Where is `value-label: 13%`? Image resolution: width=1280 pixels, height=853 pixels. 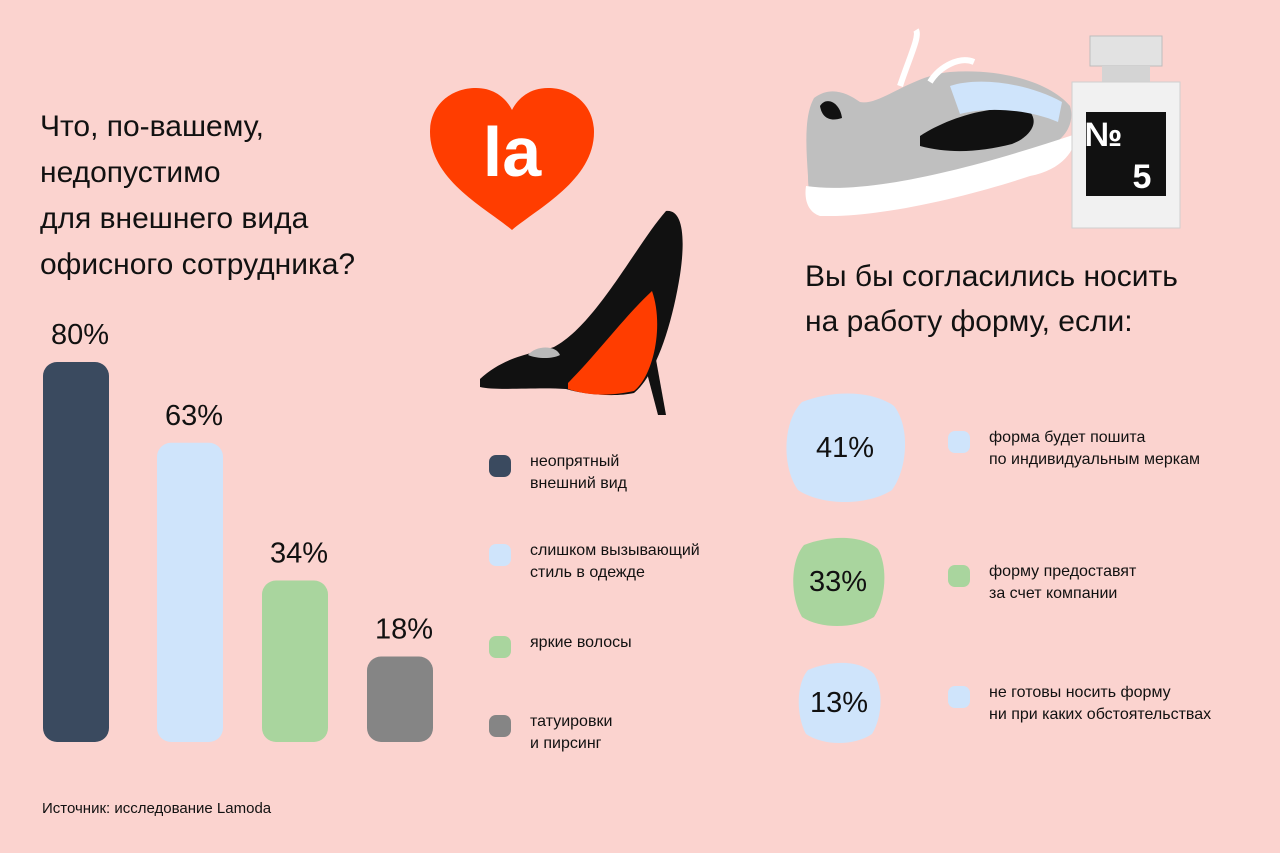 value-label: 13% is located at coordinates (839, 702).